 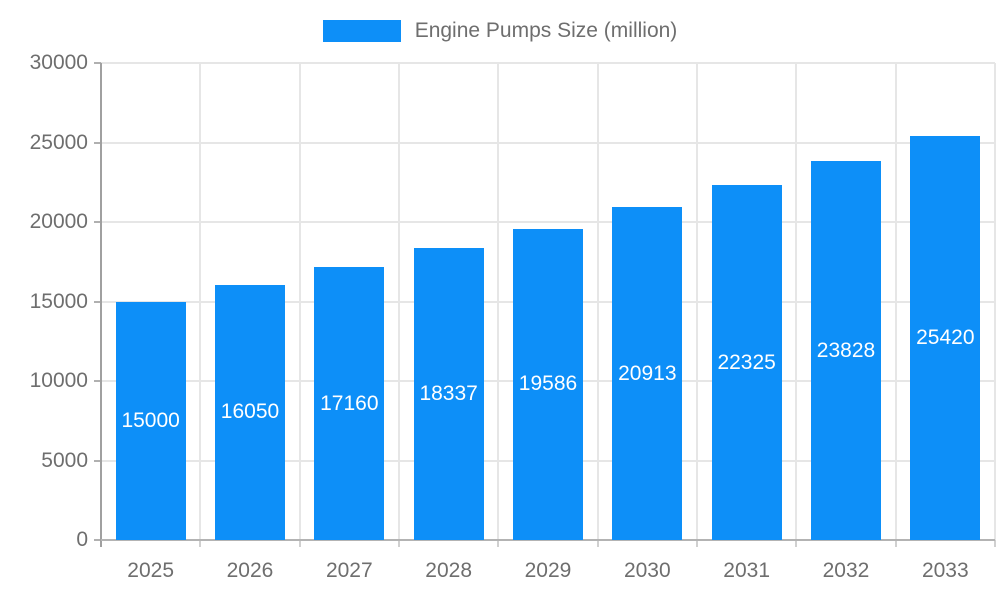 I want to click on bar-value-label: 22325, so click(x=746, y=362).